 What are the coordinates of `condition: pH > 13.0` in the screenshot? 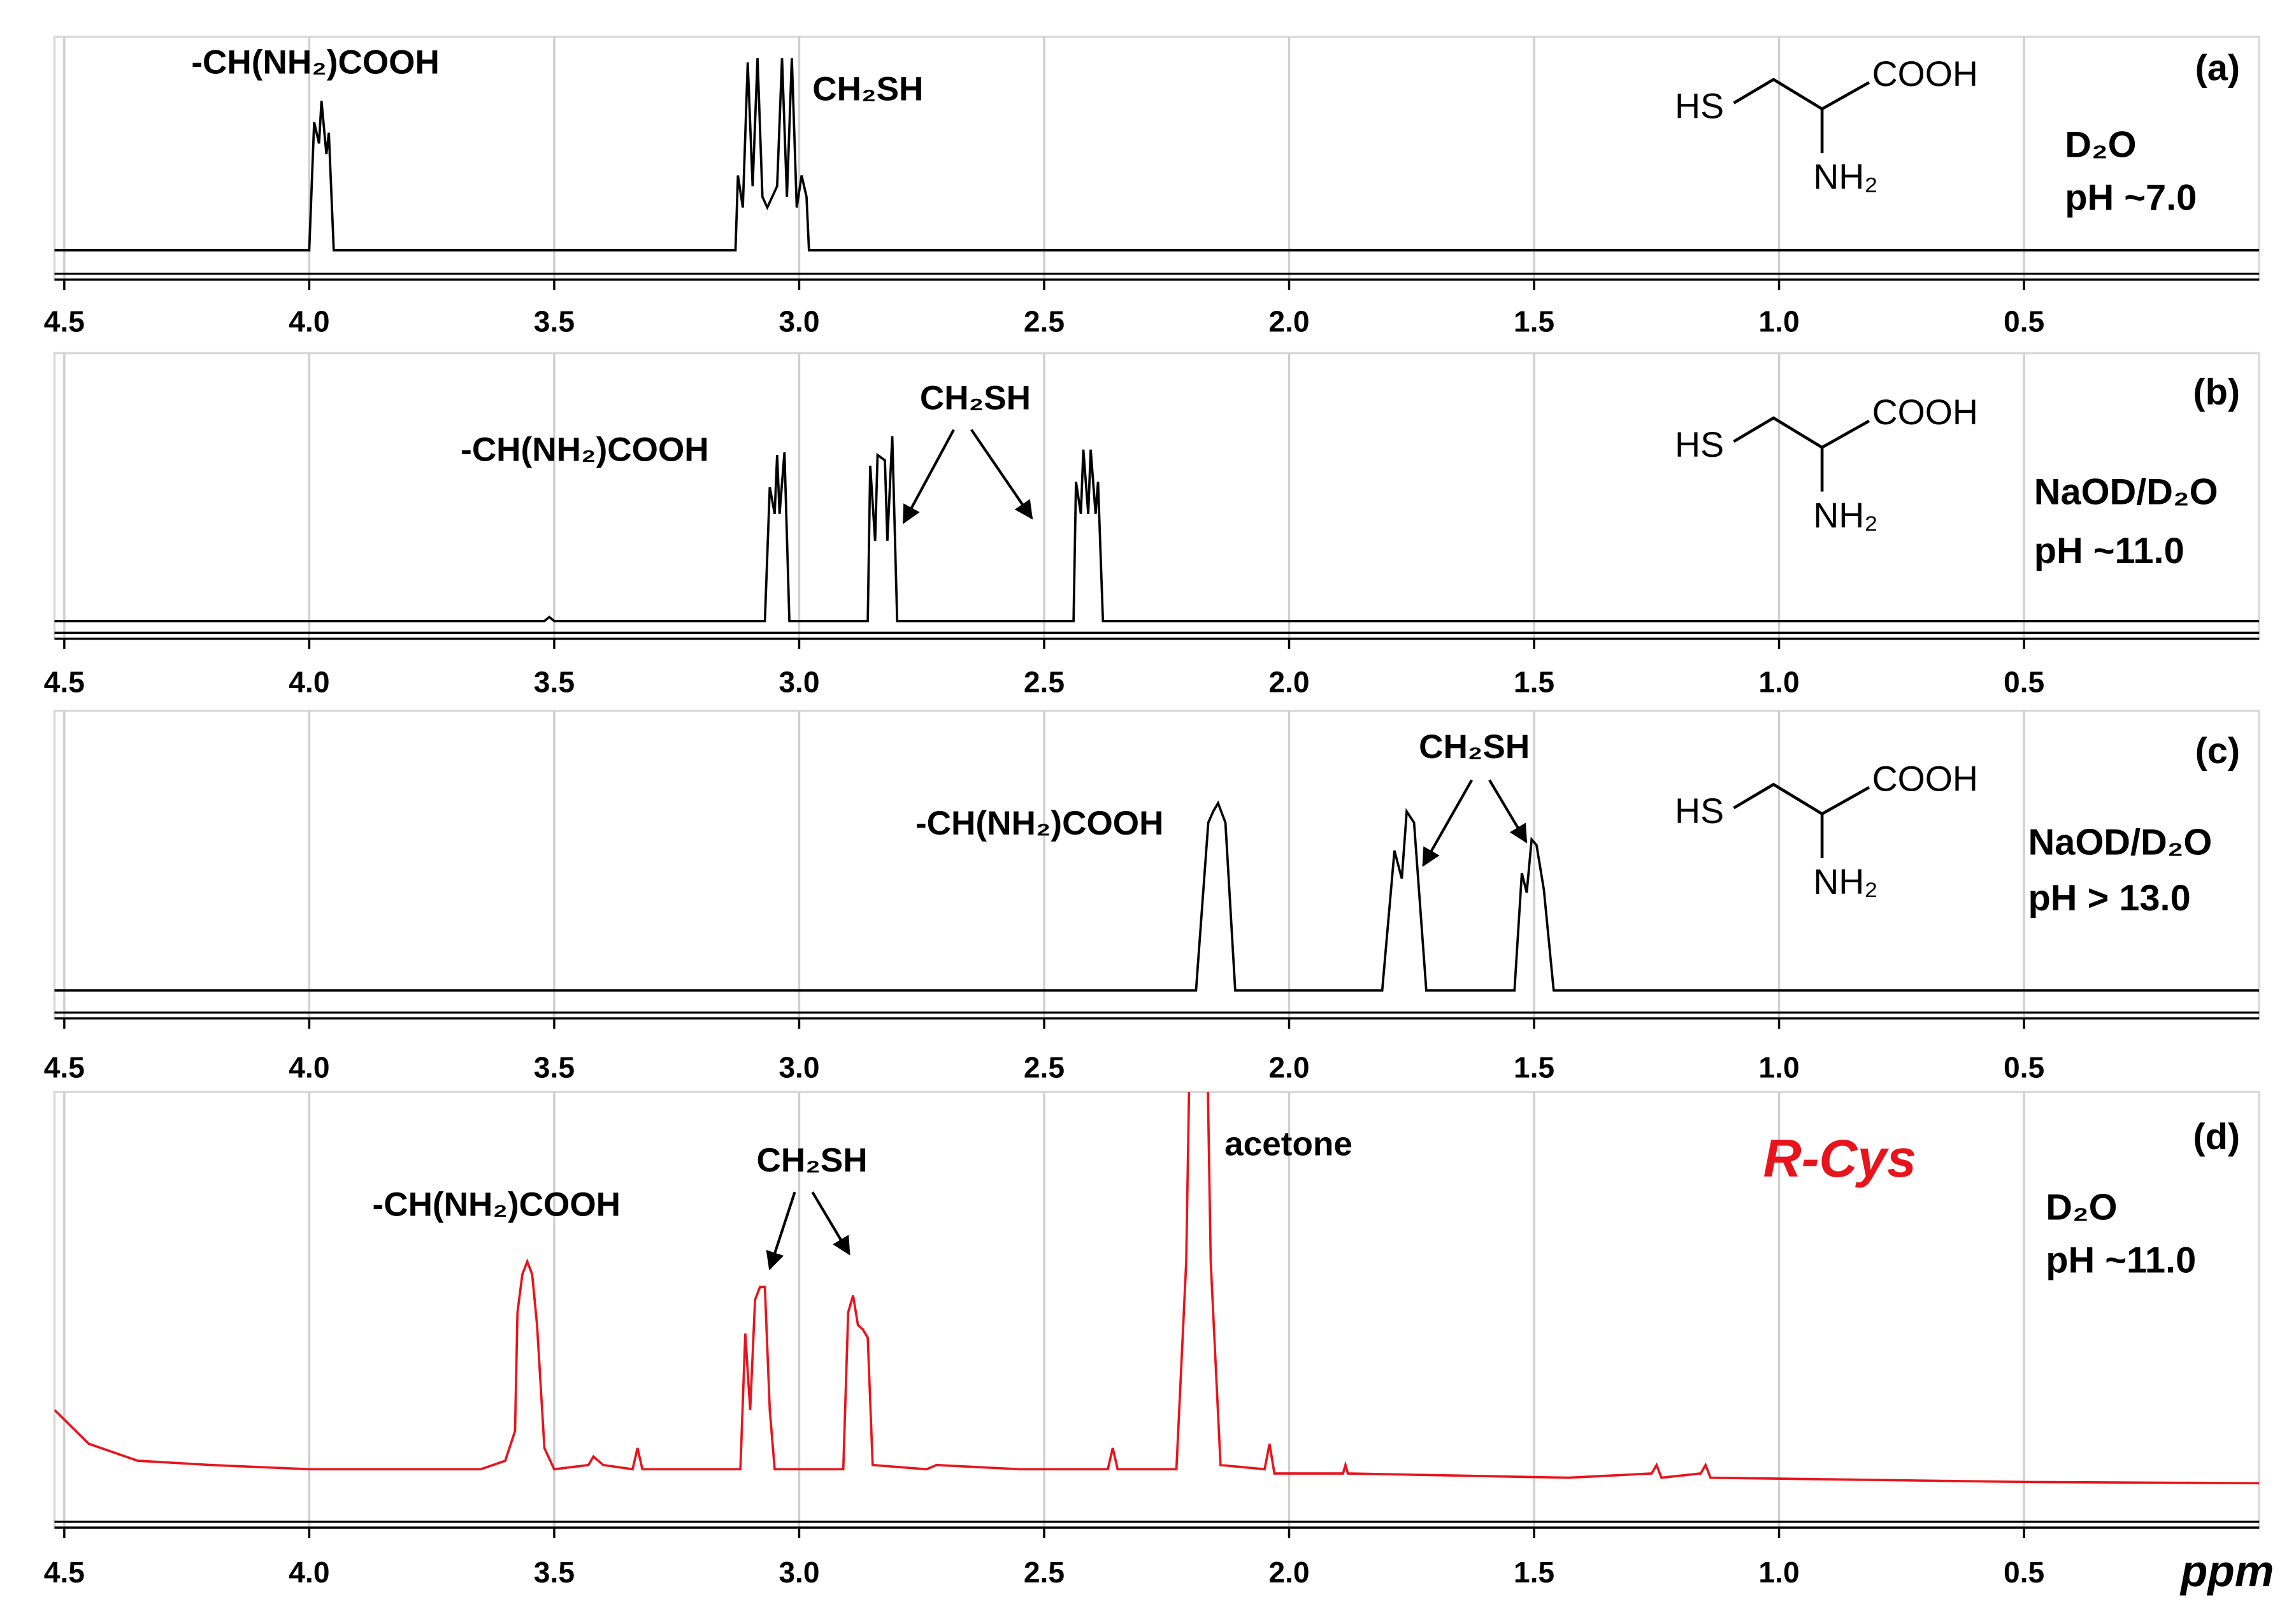 It's located at (2109, 898).